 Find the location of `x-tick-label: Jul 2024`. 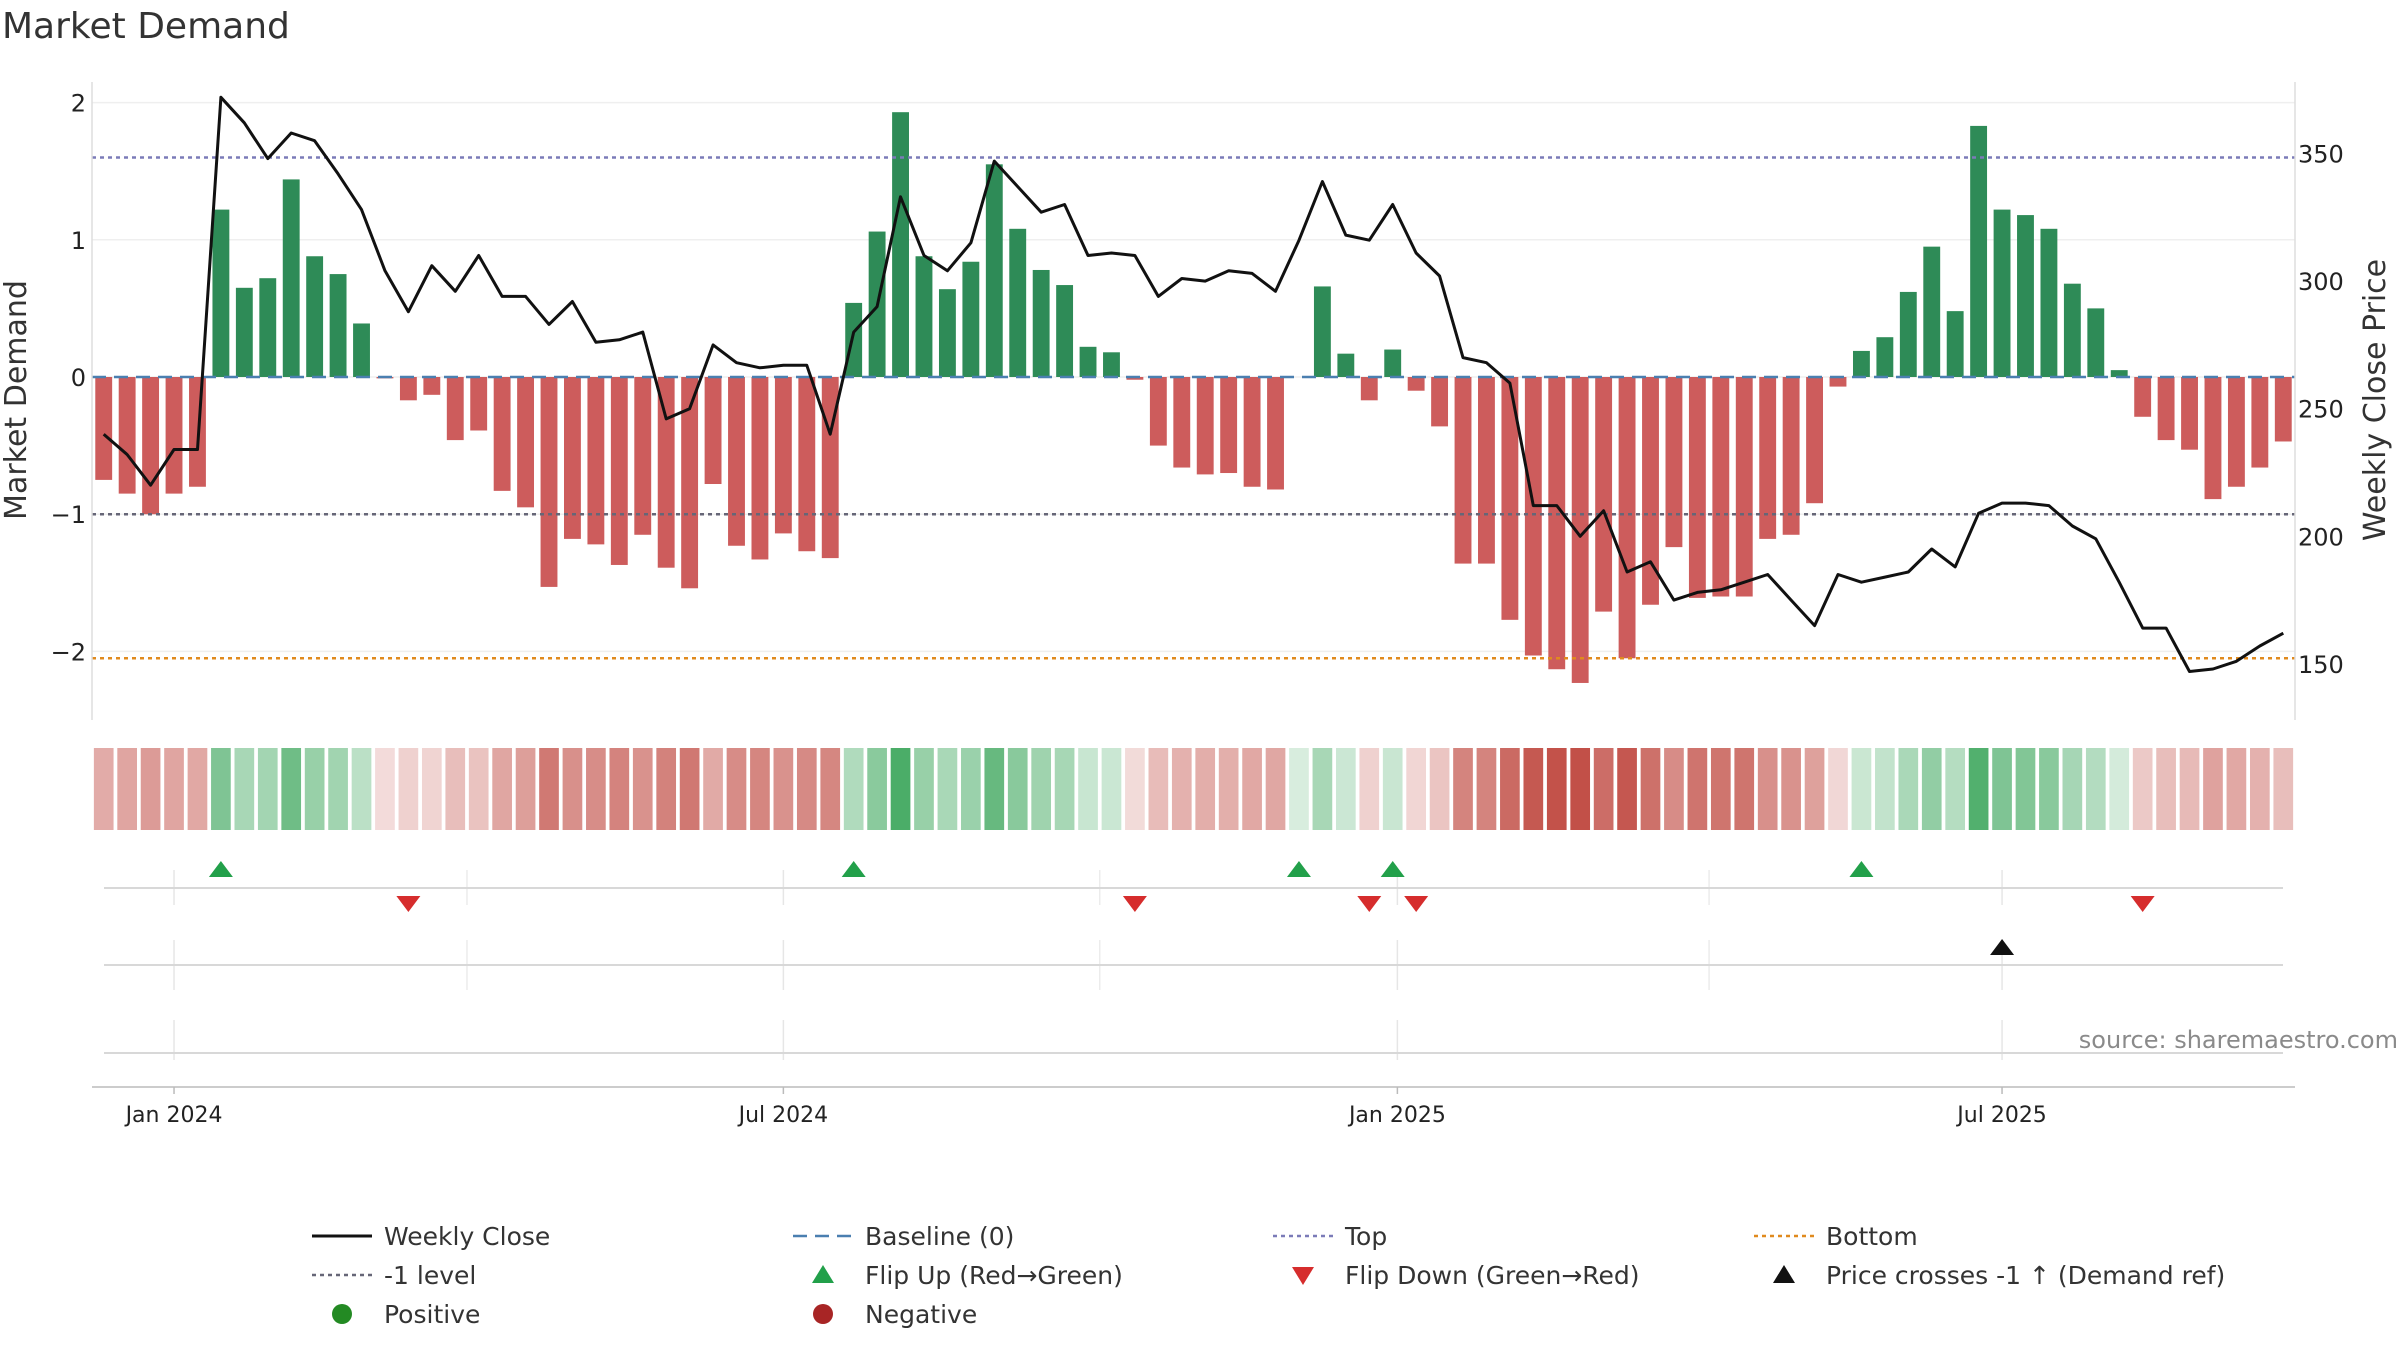

x-tick-label: Jul 2024 is located at coordinates (783, 1115).